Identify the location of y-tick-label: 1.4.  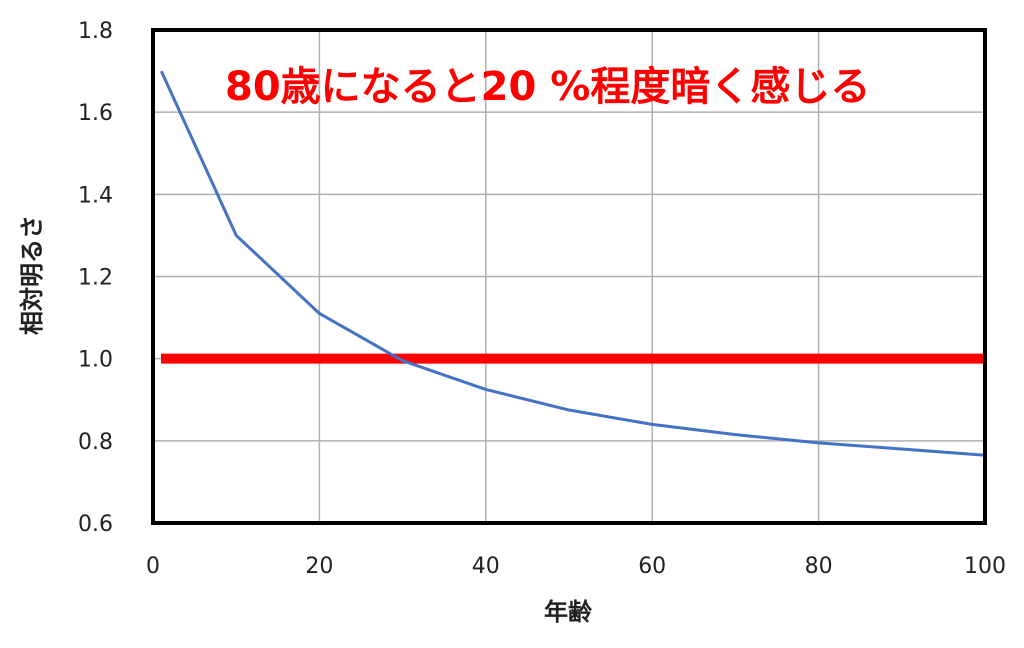
(95, 195).